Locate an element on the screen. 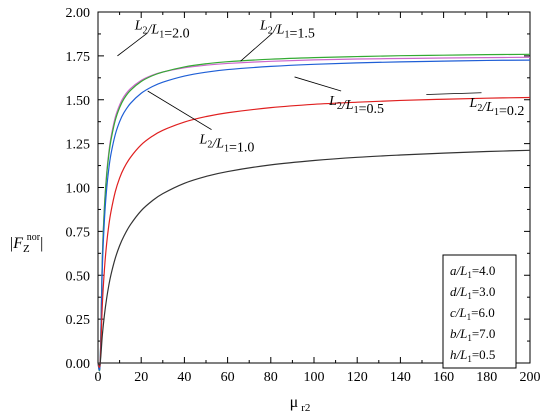 The width and height of the screenshot is (550, 416). x-tick-label: 40 is located at coordinates (184, 377).